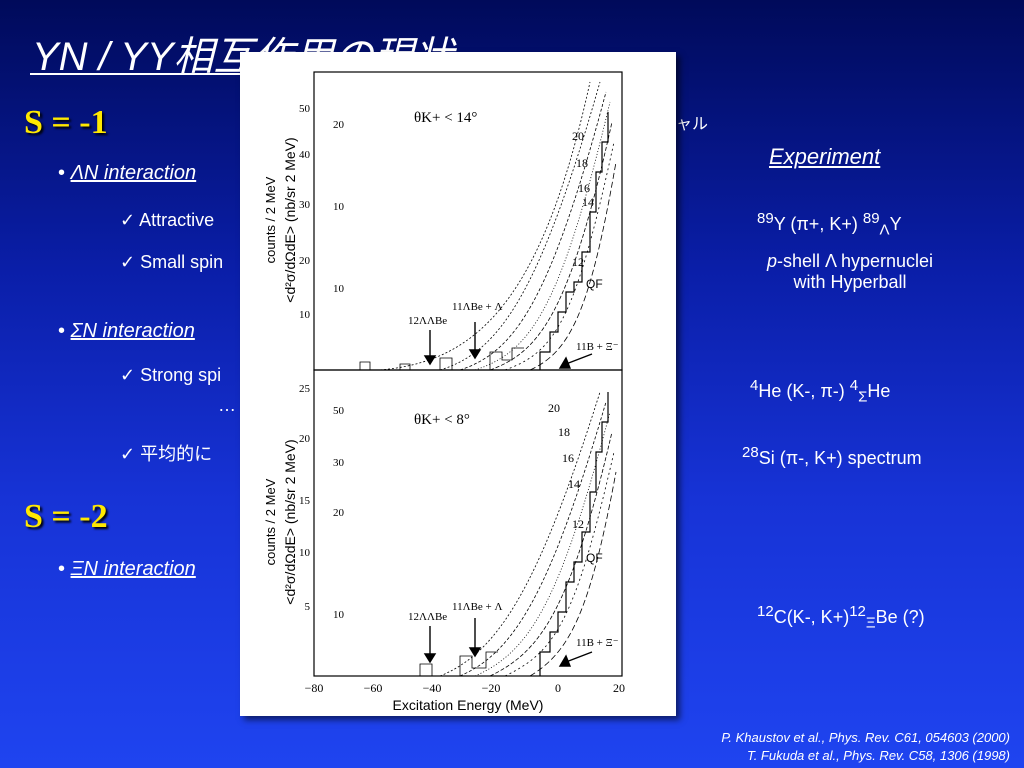  I want to click on bottom-panel-frame, so click(468, 523).